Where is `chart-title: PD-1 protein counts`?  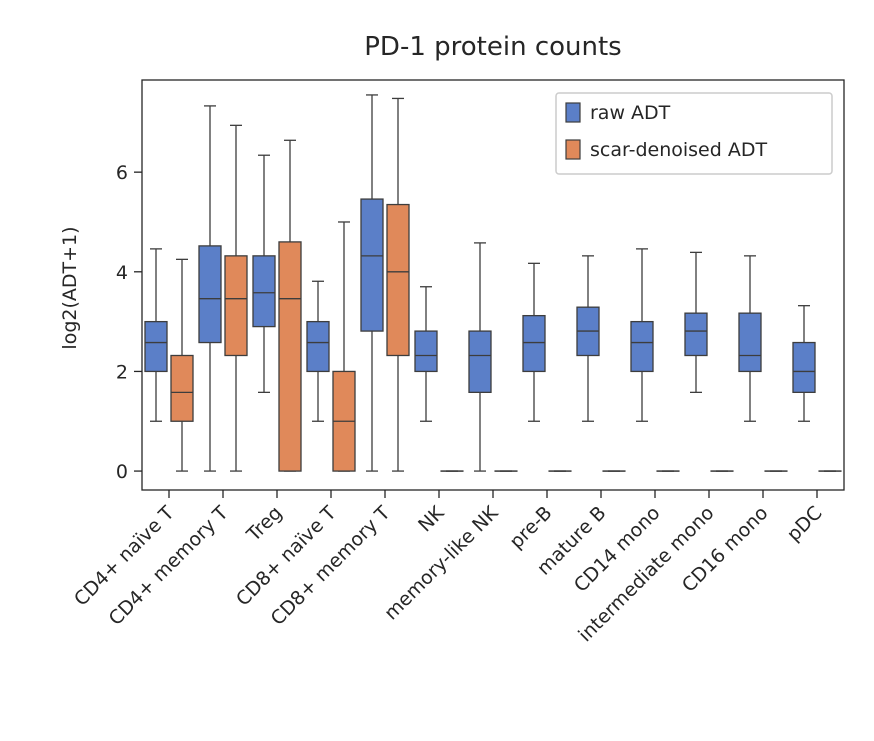 chart-title: PD-1 protein counts is located at coordinates (492, 47).